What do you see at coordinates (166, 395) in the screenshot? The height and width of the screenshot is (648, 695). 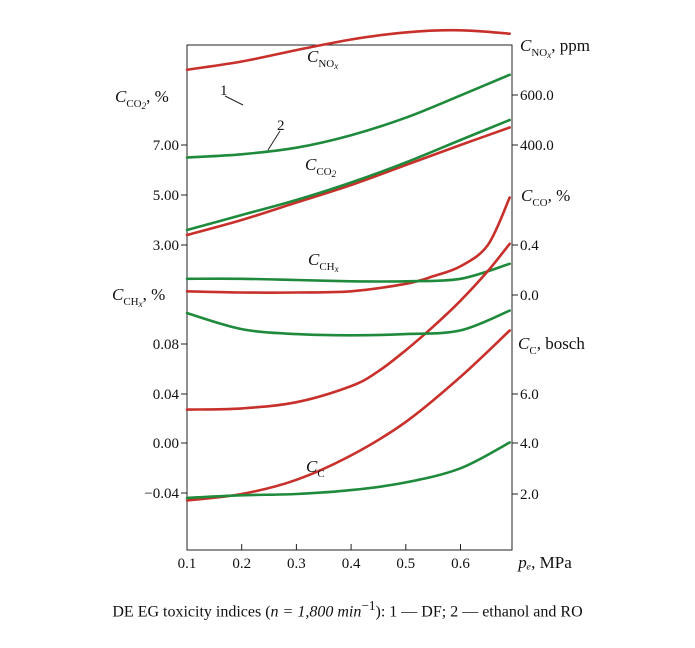 I see `left-tick-label: 0.04` at bounding box center [166, 395].